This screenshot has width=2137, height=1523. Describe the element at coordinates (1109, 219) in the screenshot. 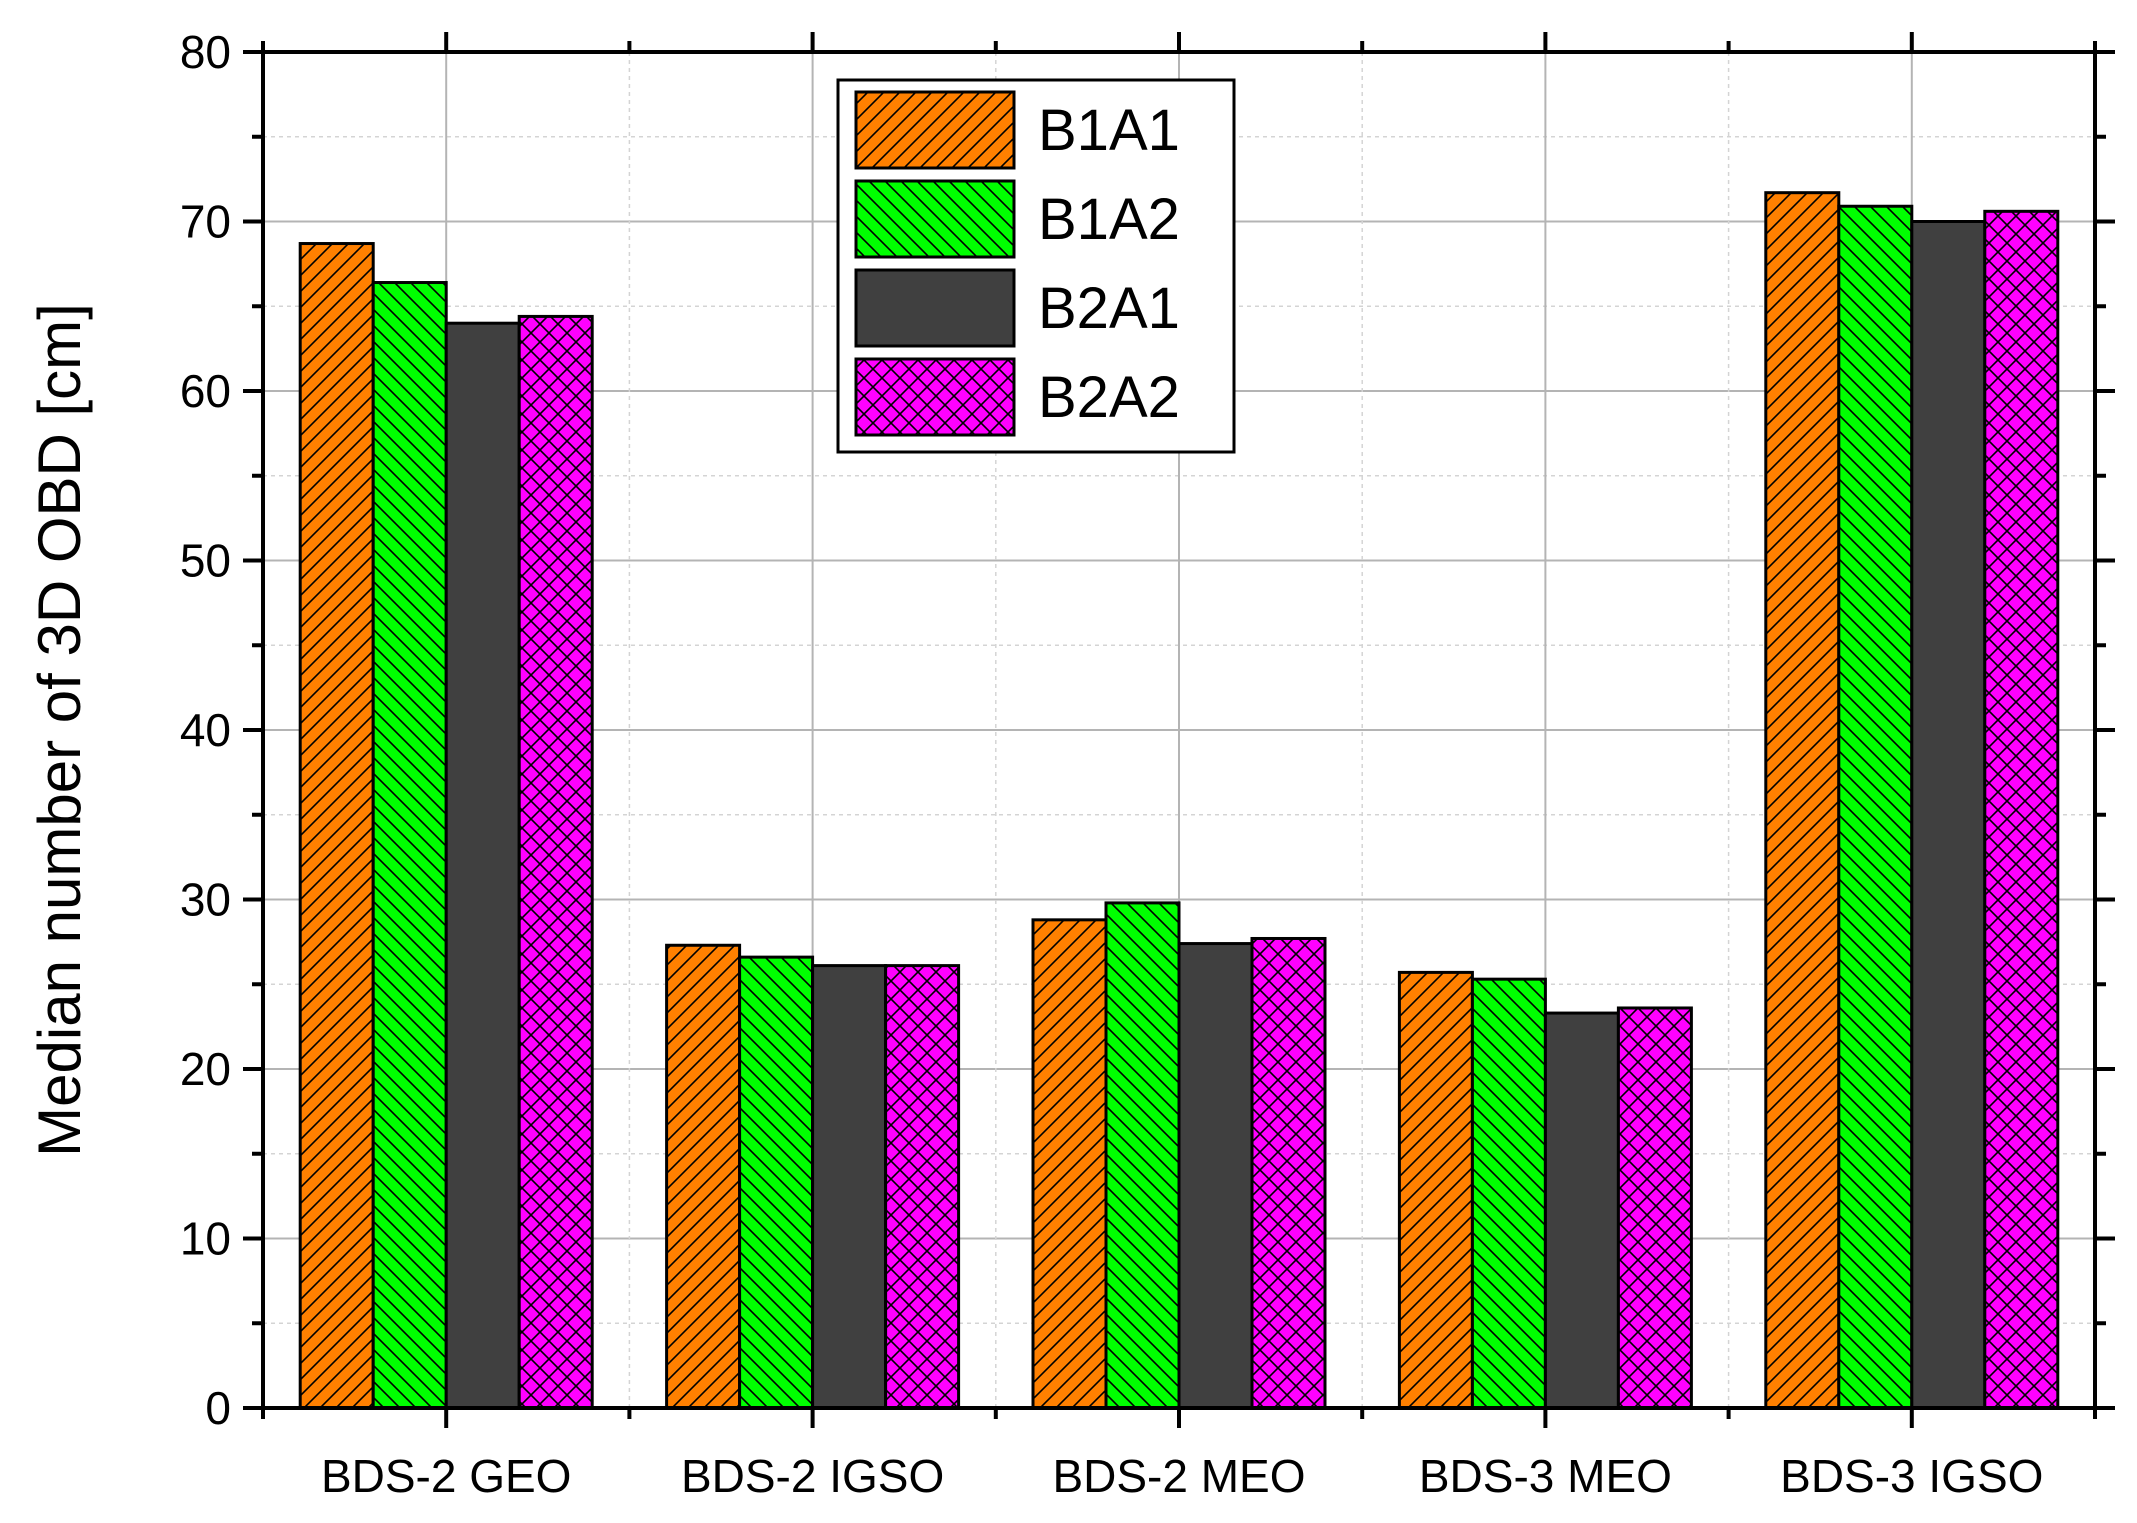

I see `legend-label-b1a2: B1A2` at that location.